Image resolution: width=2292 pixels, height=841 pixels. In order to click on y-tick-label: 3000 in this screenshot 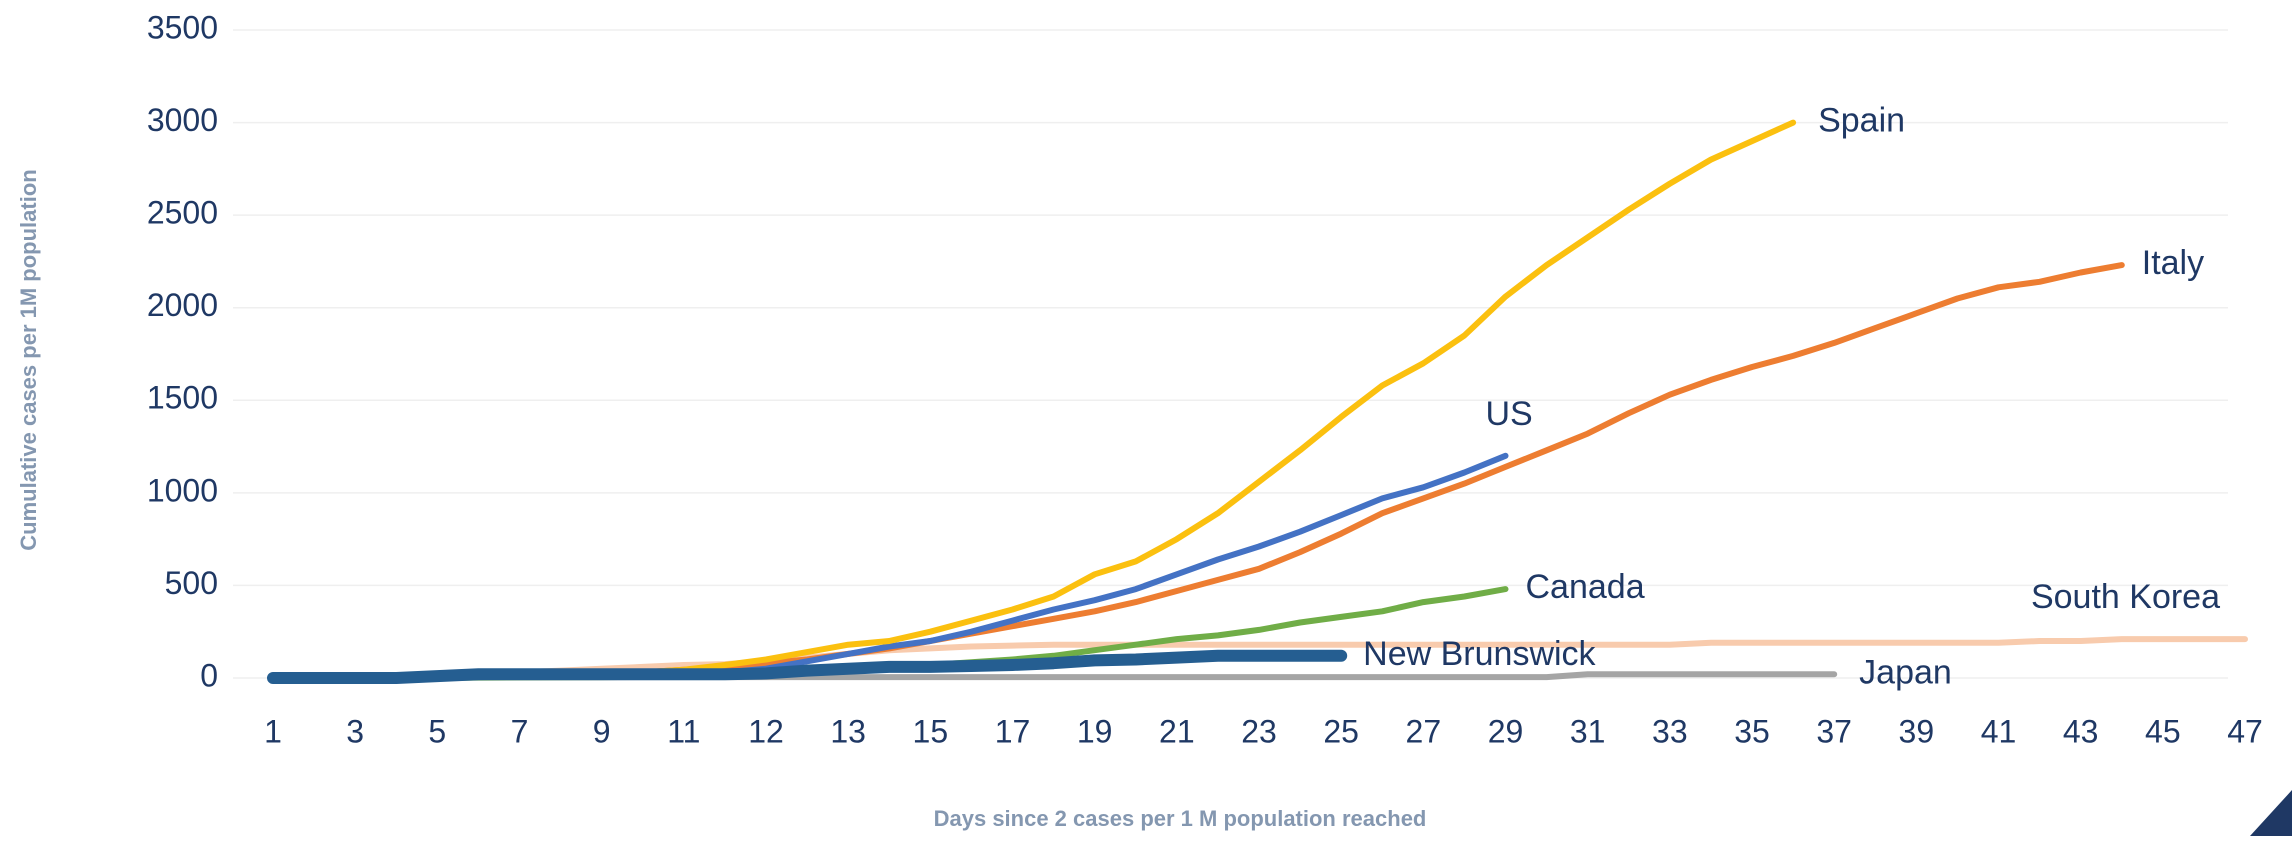, I will do `click(182, 120)`.